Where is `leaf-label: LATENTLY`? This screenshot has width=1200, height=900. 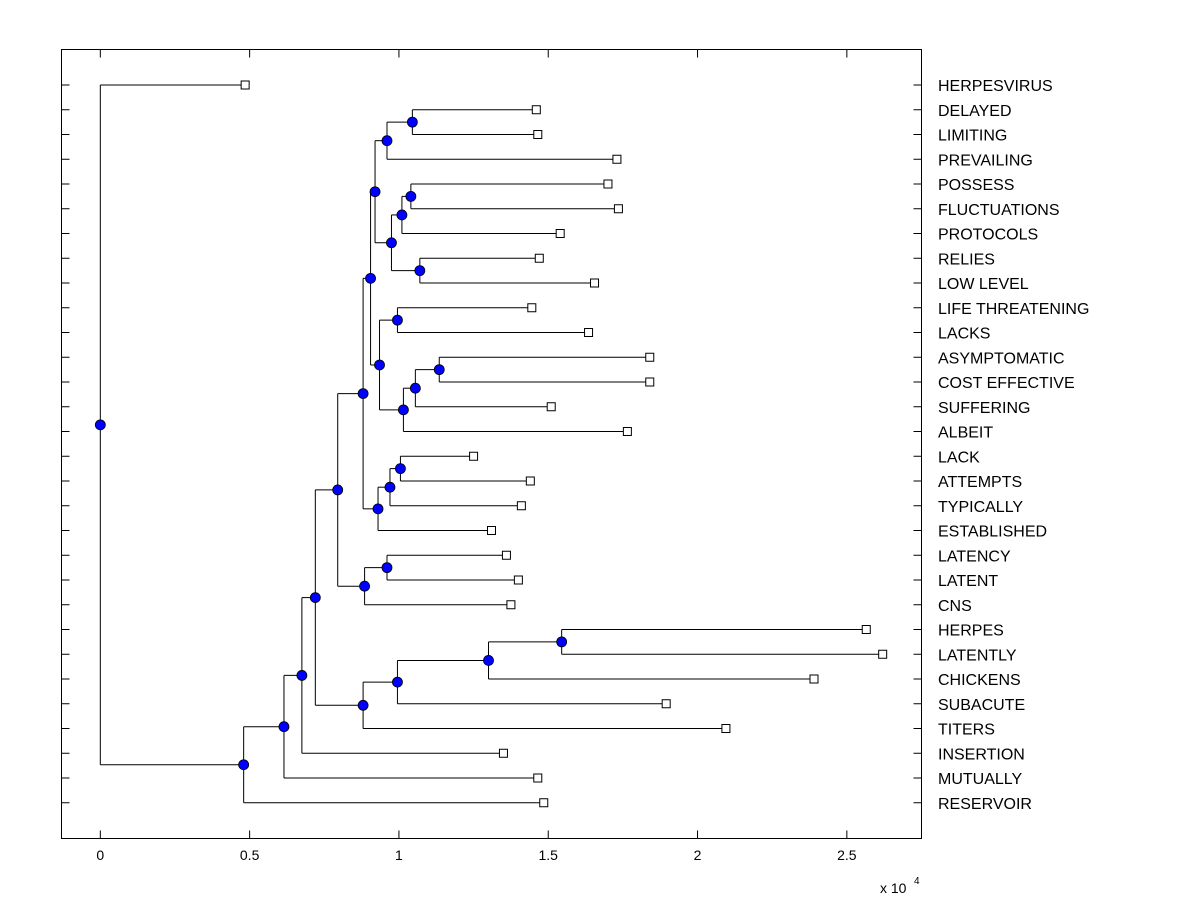
leaf-label: LATENTLY is located at coordinates (977, 655).